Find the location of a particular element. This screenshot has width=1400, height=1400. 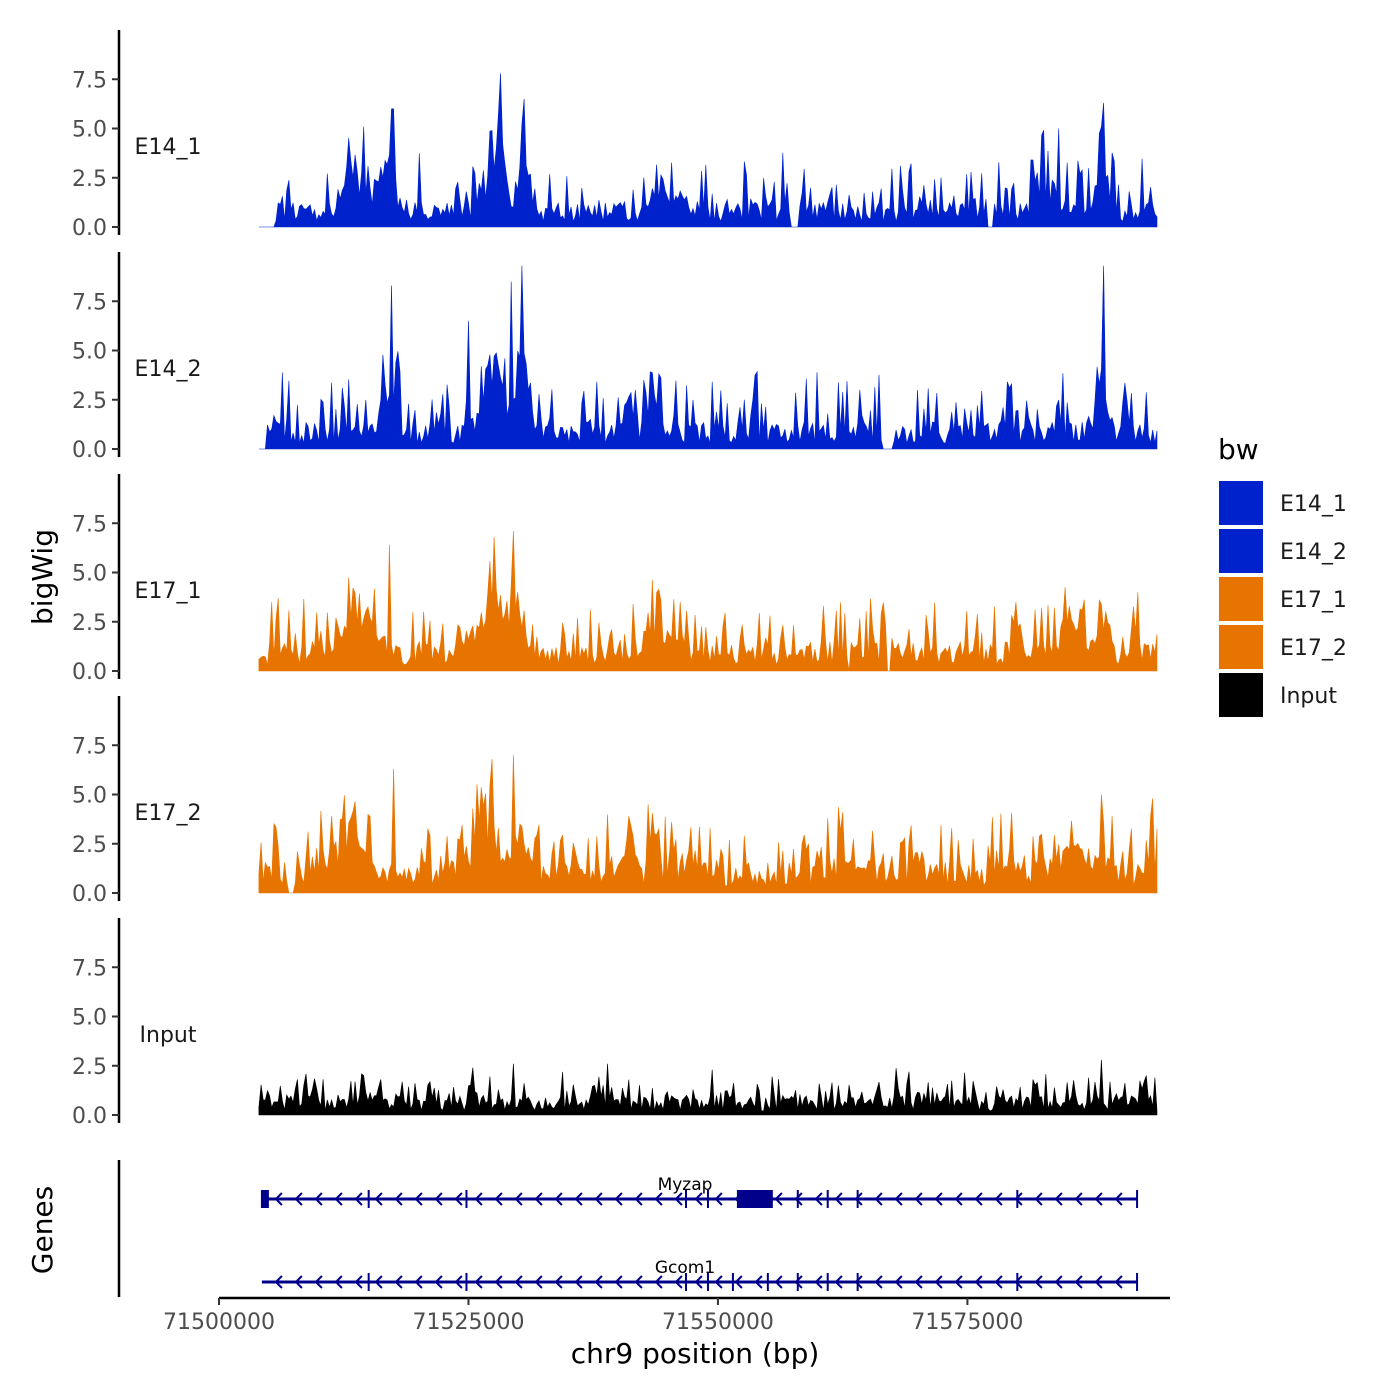

gene-name-label: Myzap is located at coordinates (685, 1185).